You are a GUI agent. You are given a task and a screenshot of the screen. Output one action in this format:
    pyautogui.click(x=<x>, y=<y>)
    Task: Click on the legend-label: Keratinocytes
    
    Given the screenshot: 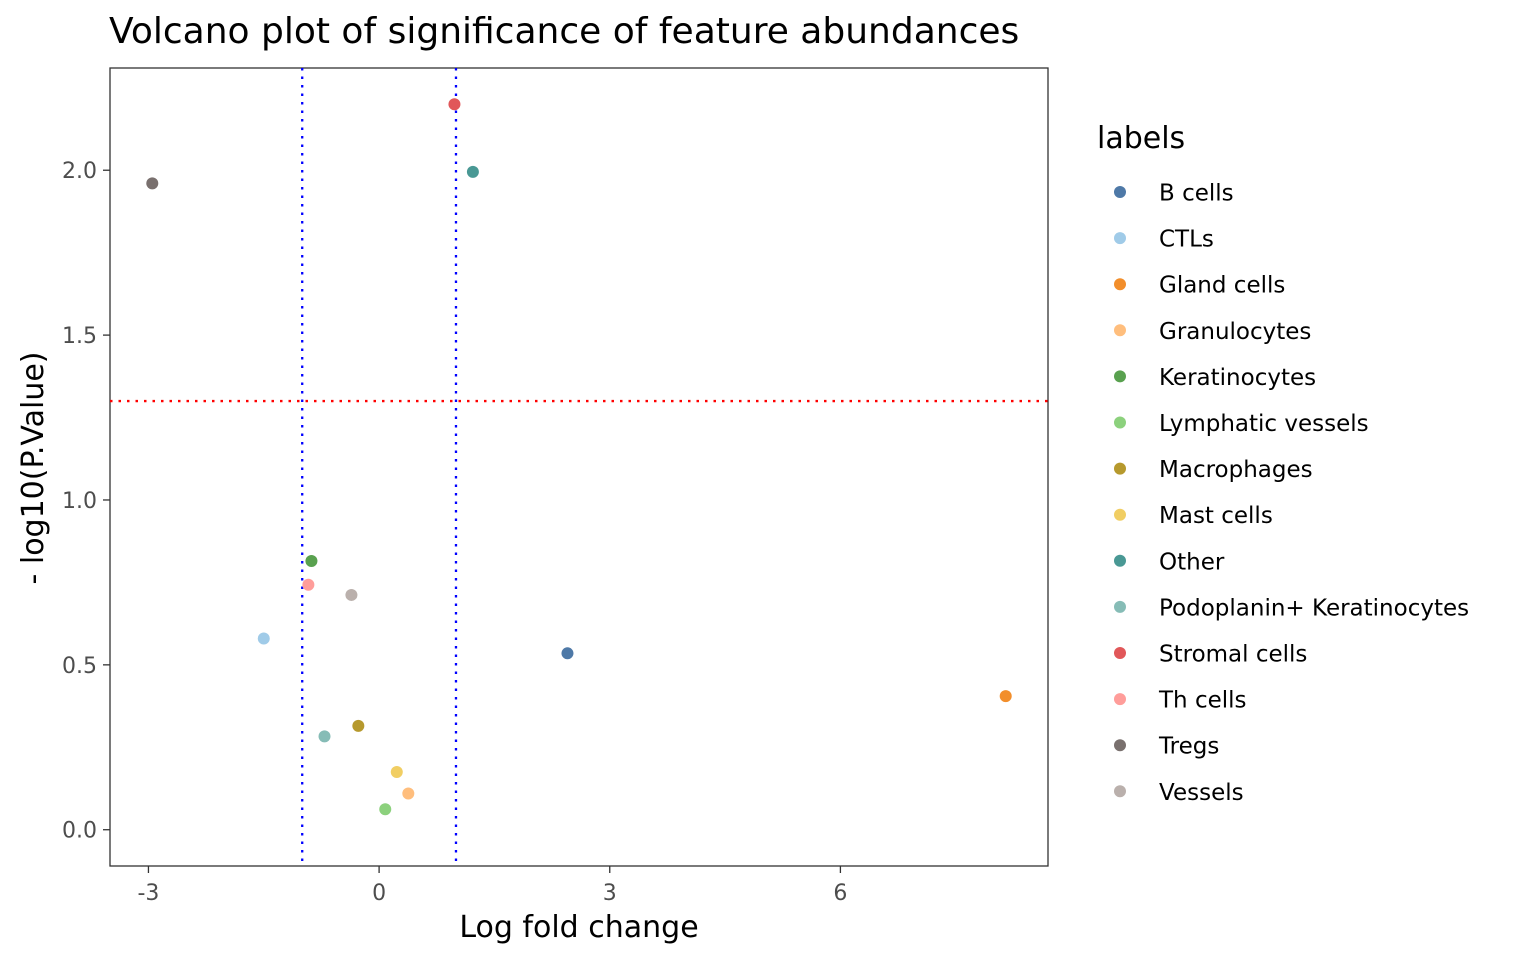 What is the action you would take?
    pyautogui.click(x=1237, y=378)
    